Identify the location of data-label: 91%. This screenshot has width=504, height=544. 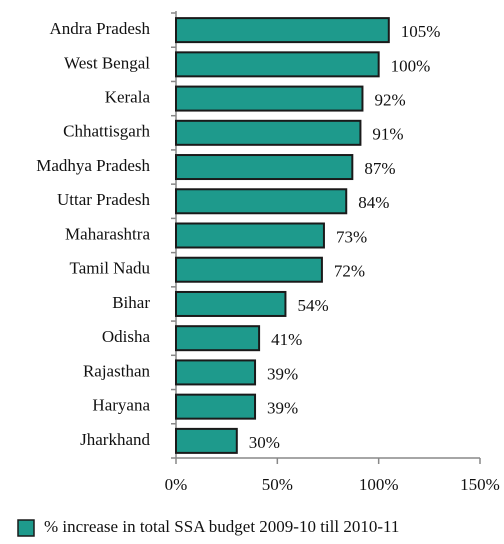
(387, 134).